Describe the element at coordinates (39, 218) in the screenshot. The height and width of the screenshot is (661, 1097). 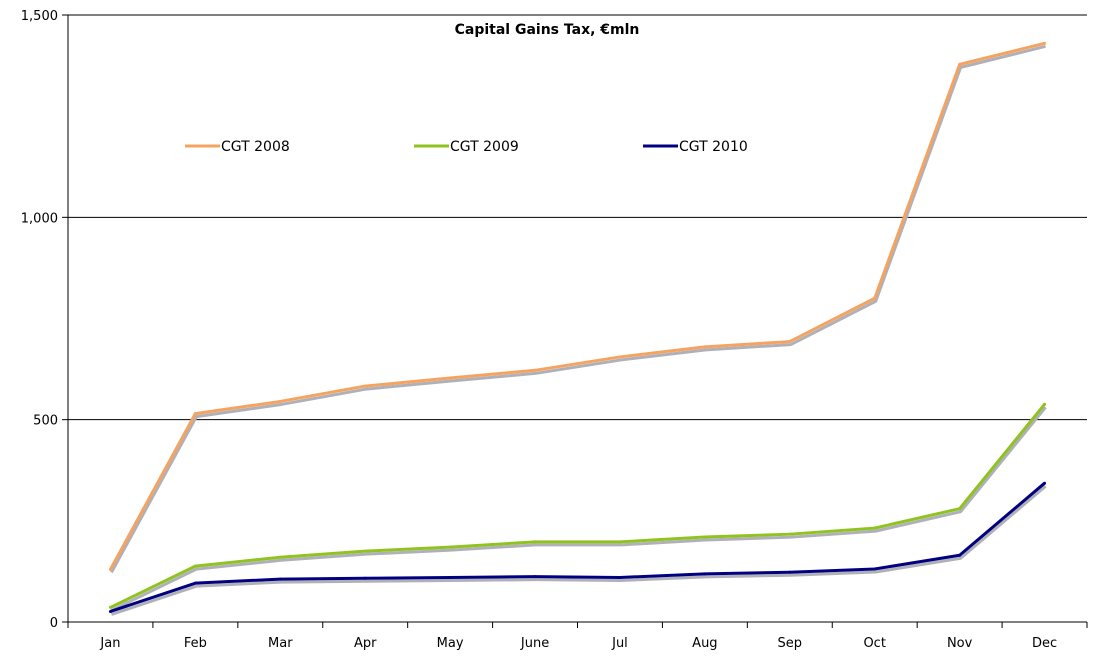
I see `y-tick-label-2: 1,000` at that location.